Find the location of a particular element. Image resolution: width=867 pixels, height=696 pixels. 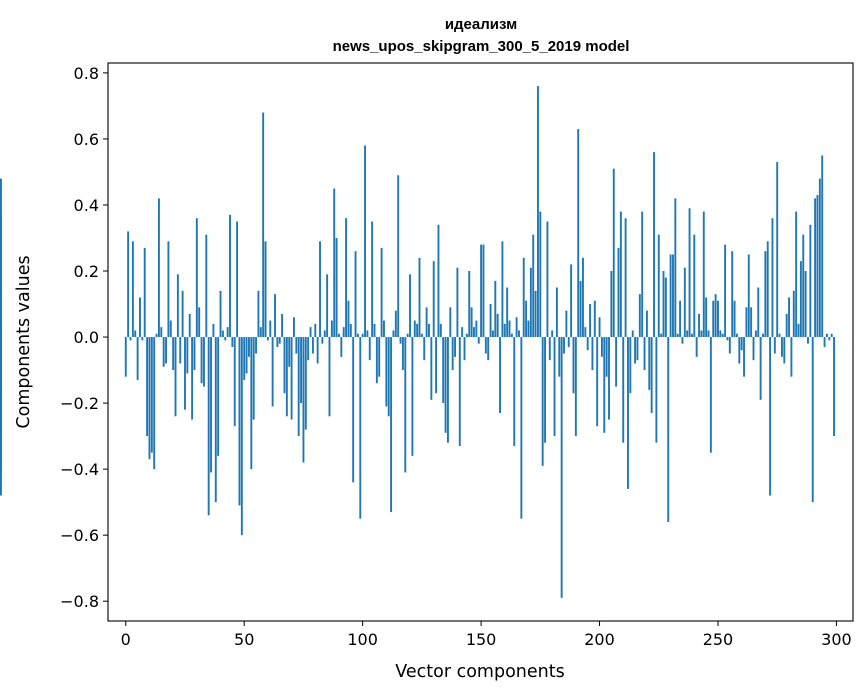

y-tick-label: −0.6 is located at coordinates (79, 535).